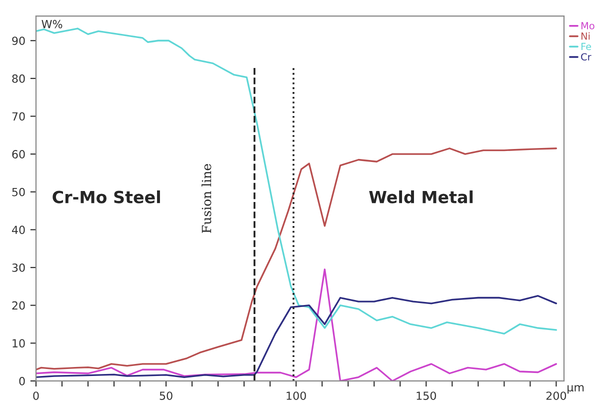 Image resolution: width=600 pixels, height=401 pixels. What do you see at coordinates (585, 36) in the screenshot?
I see `legend-label: Ni` at bounding box center [585, 36].